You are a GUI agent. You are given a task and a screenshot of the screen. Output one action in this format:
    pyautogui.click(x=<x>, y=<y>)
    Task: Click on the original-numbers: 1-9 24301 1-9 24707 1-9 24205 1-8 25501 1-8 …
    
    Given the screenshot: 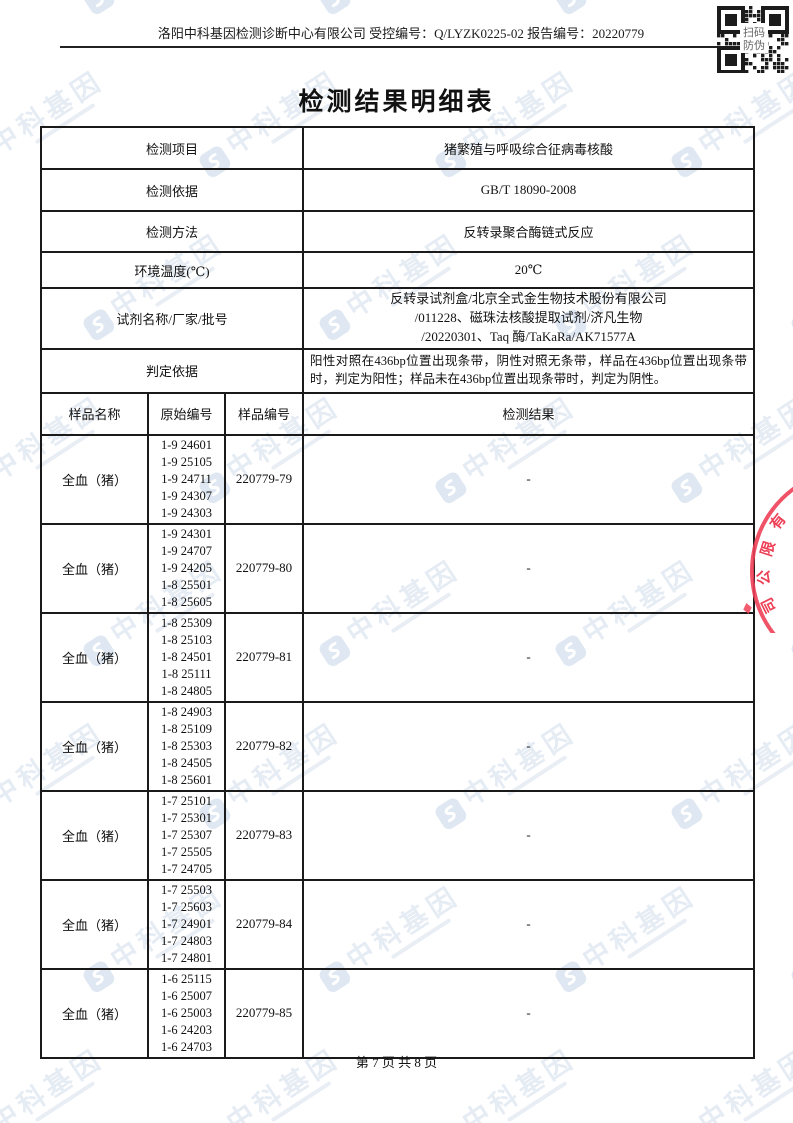 What is the action you would take?
    pyautogui.click(x=186, y=568)
    